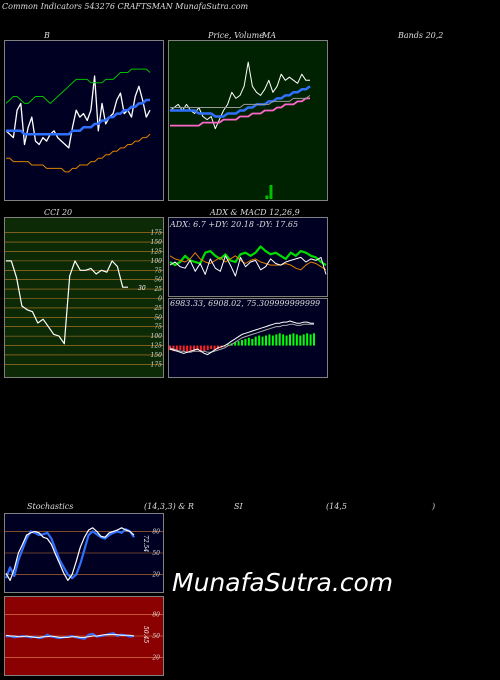 This screenshot has width=500, height=680. I want to click on pv-ma-long-line, so click(240, 101).